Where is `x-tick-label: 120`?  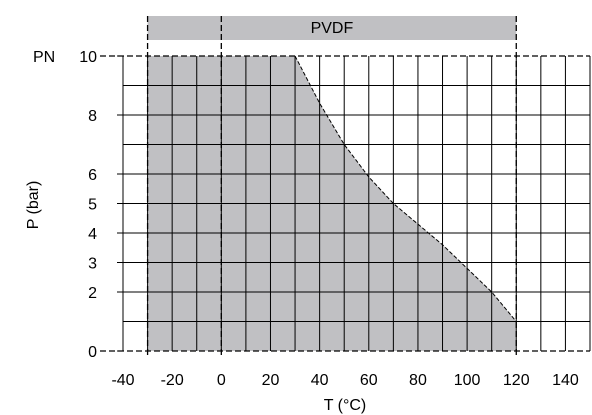 x-tick-label: 120 is located at coordinates (516, 380).